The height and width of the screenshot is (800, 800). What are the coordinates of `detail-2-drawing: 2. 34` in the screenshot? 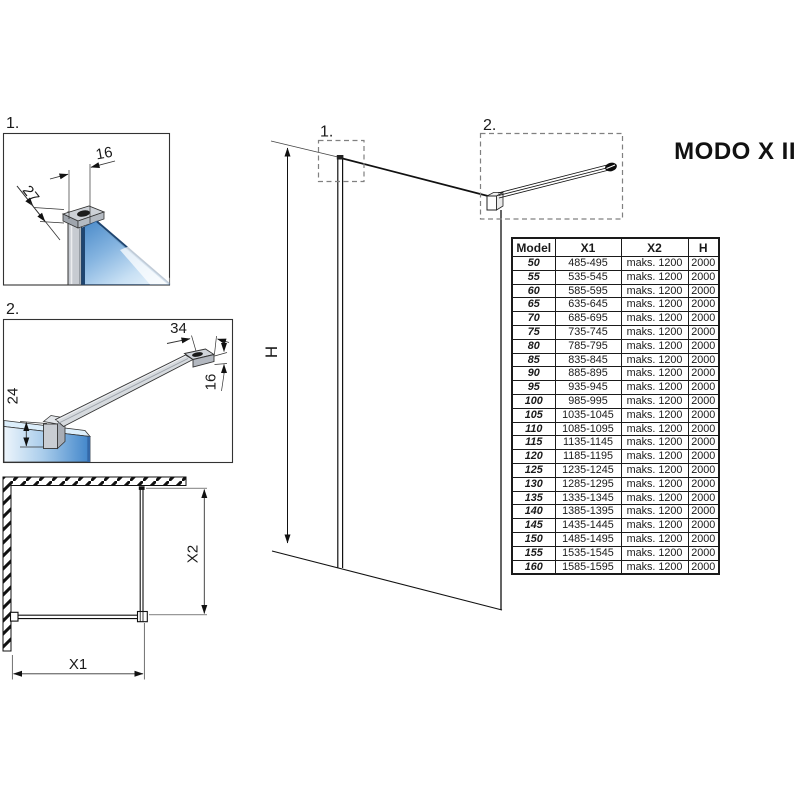 It's located at (118, 382).